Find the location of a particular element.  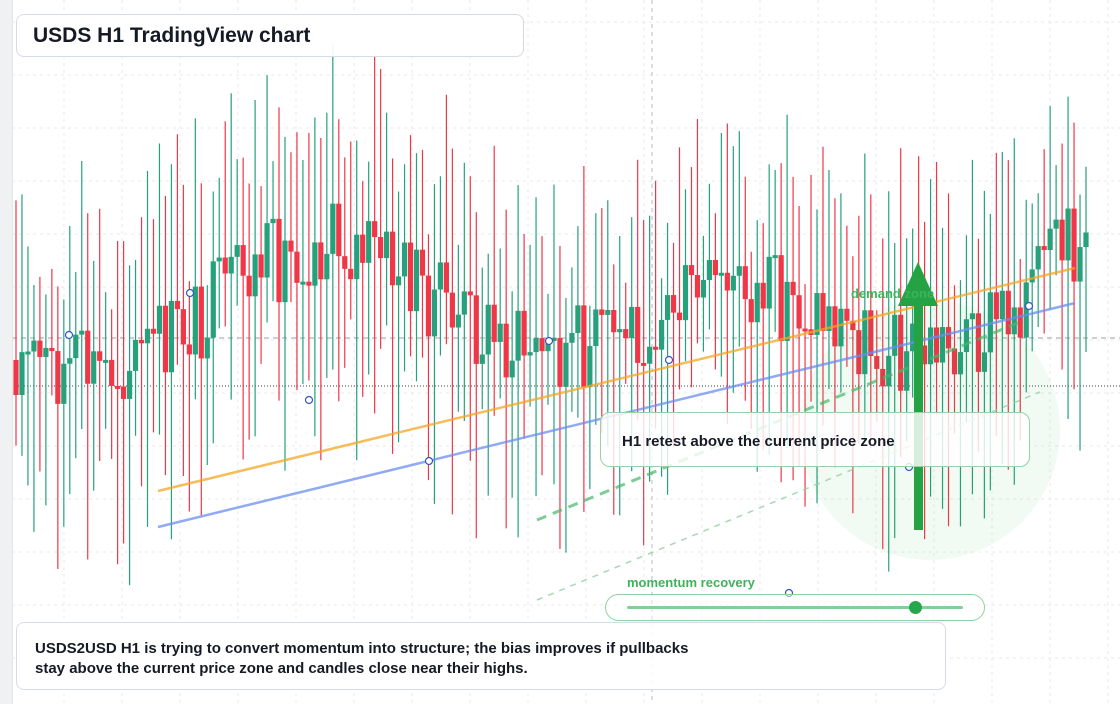

momentum-slider is located at coordinates (795, 607).